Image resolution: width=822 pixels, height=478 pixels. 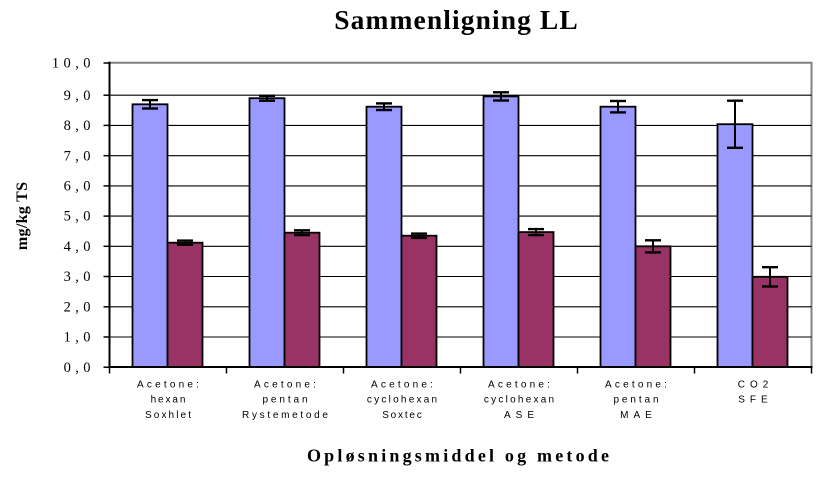 What do you see at coordinates (169, 415) in the screenshot?
I see `svg-text: Soxhlet` at bounding box center [169, 415].